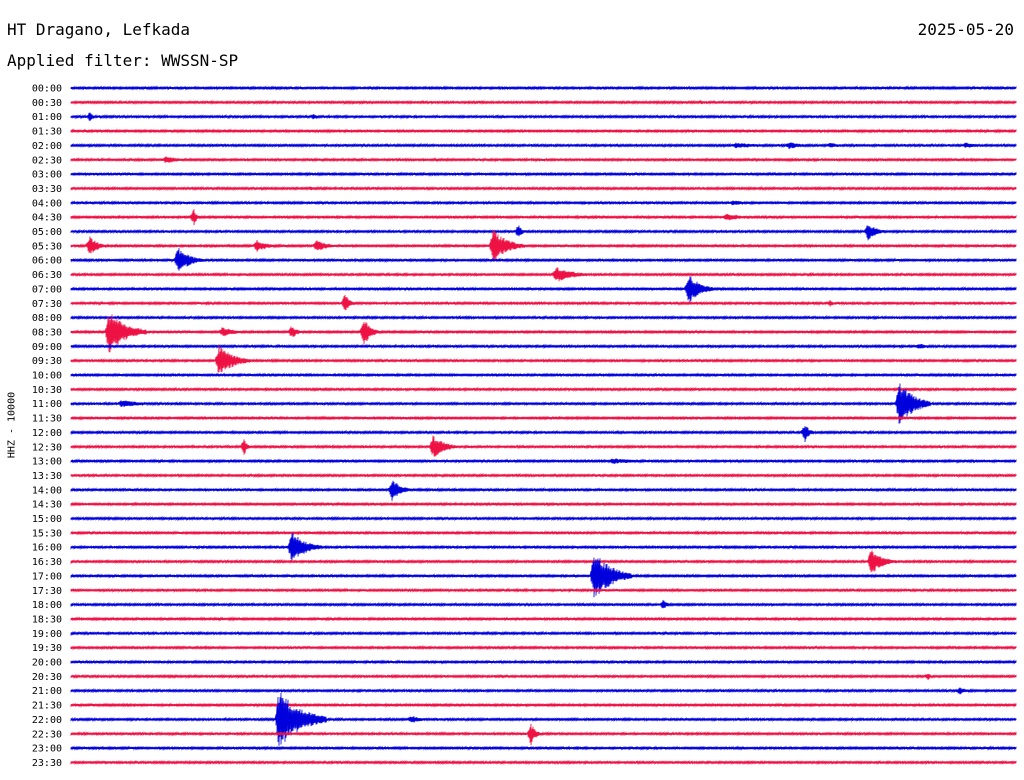  I want to click on time-tick-label: 20:30, so click(47, 677).